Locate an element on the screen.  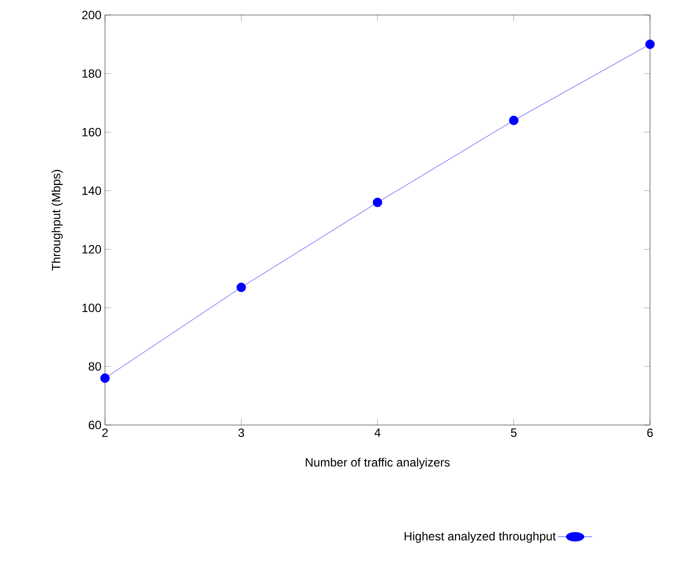
y-tick-label: 200 is located at coordinates (92, 15).